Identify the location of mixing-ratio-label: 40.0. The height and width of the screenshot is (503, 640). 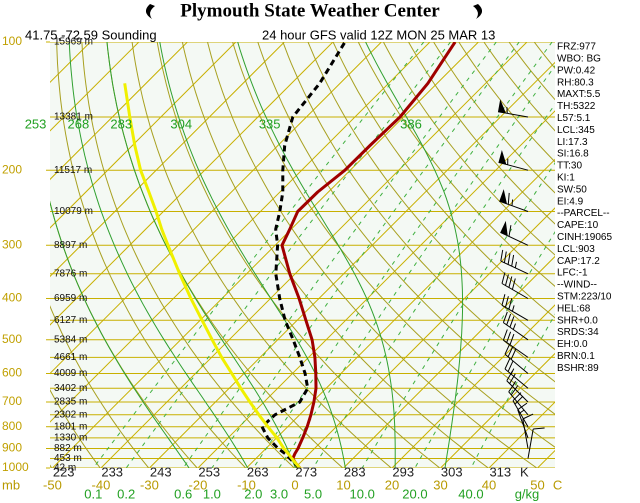
(470, 493).